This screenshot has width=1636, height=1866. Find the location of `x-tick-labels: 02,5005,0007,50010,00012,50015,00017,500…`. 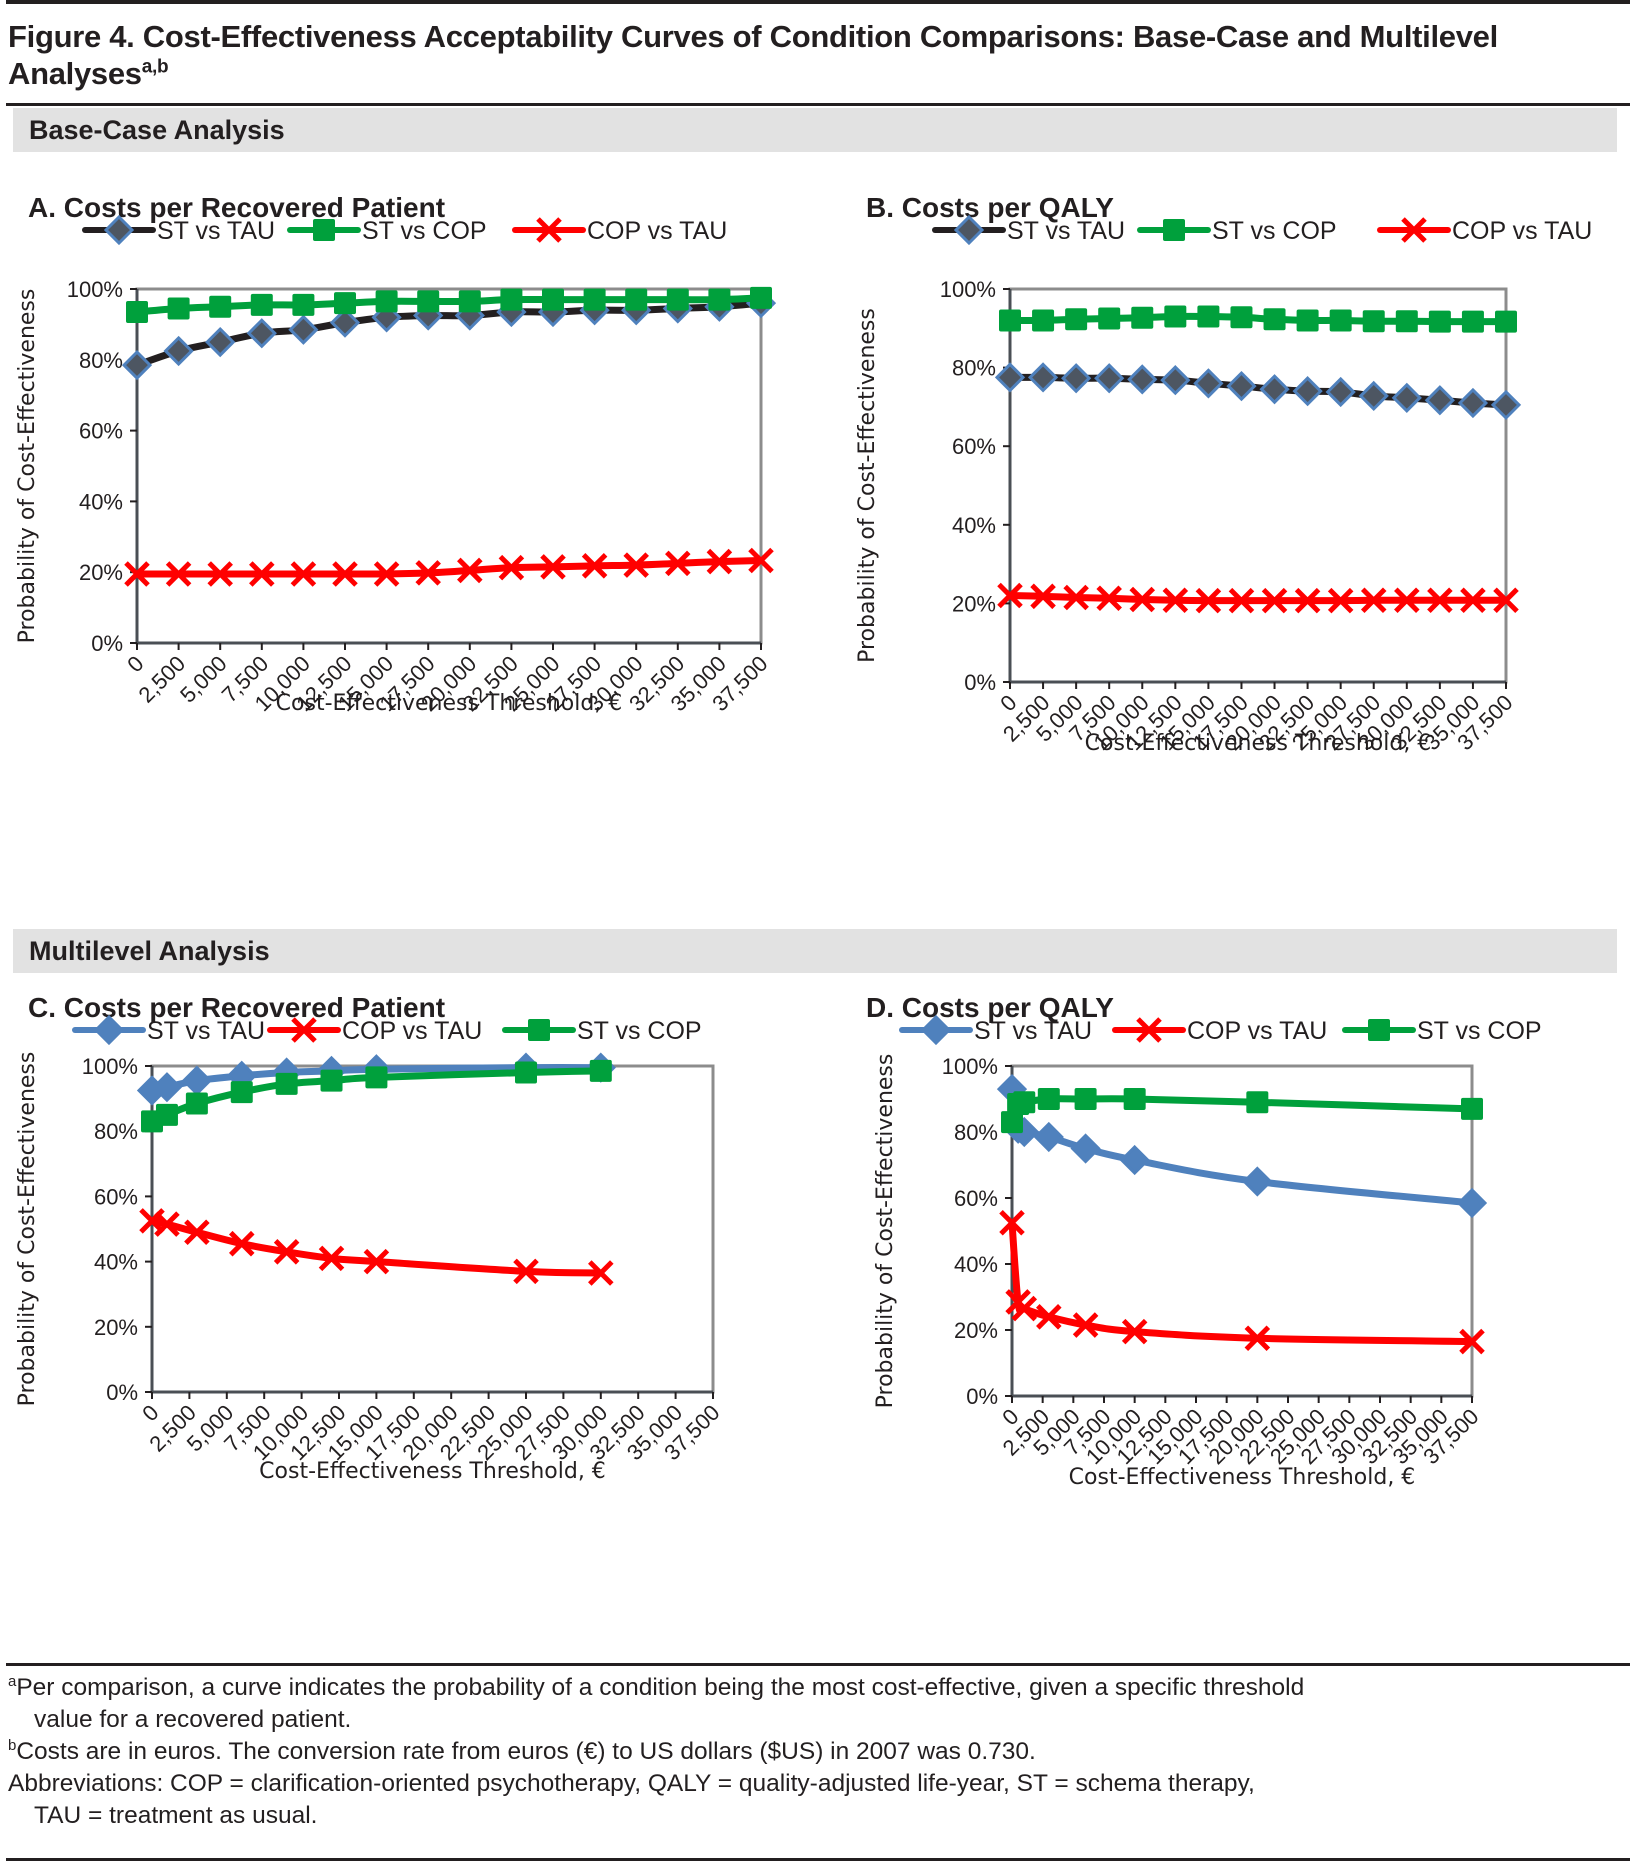

x-tick-labels: 02,5005,0007,50010,00012,50015,00017,500… is located at coordinates (431, 1428).